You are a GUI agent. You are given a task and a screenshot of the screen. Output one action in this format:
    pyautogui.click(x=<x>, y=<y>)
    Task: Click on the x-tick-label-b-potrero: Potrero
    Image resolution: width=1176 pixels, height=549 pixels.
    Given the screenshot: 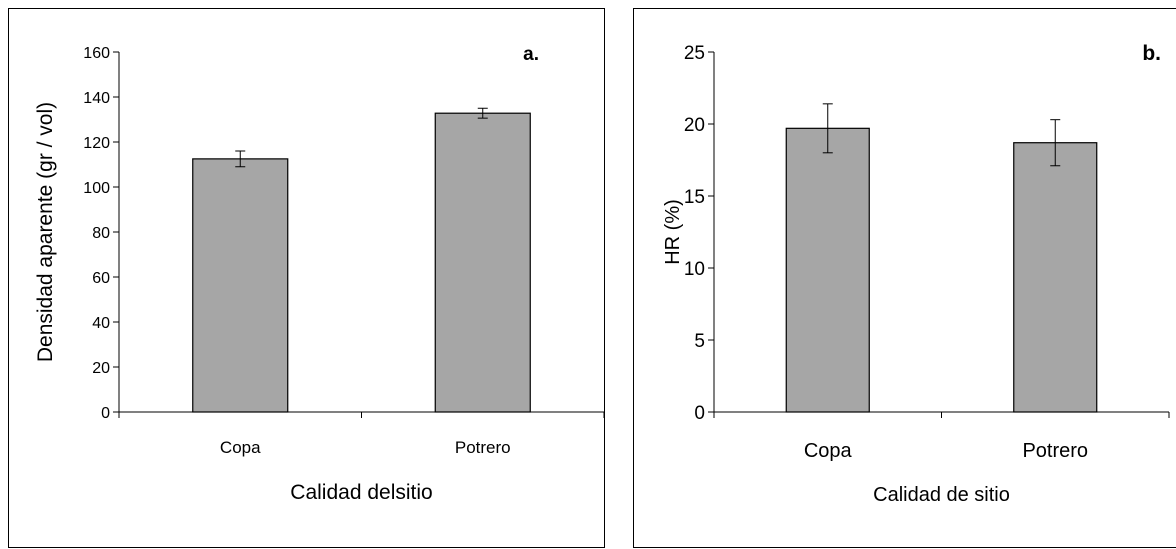 What is the action you would take?
    pyautogui.click(x=1055, y=451)
    